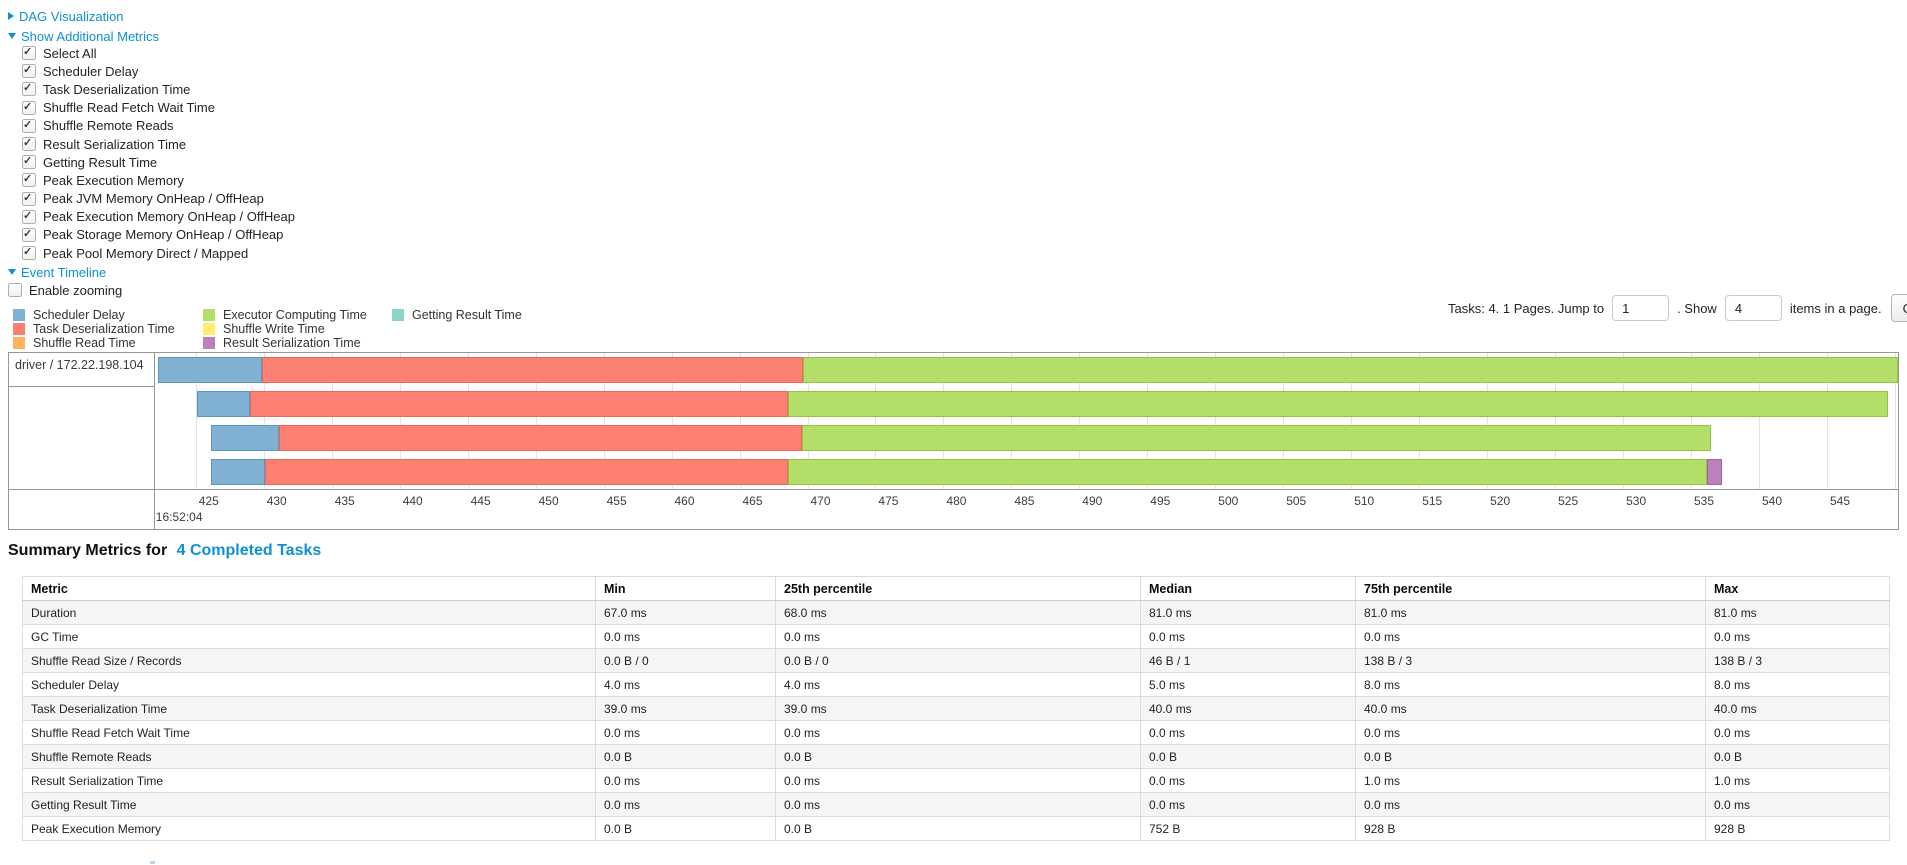 Image resolution: width=1907 pixels, height=865 pixels. What do you see at coordinates (153, 199) in the screenshot?
I see `metric-checkbox-label: Peak JVM Memory OnHeap / OffHeap` at bounding box center [153, 199].